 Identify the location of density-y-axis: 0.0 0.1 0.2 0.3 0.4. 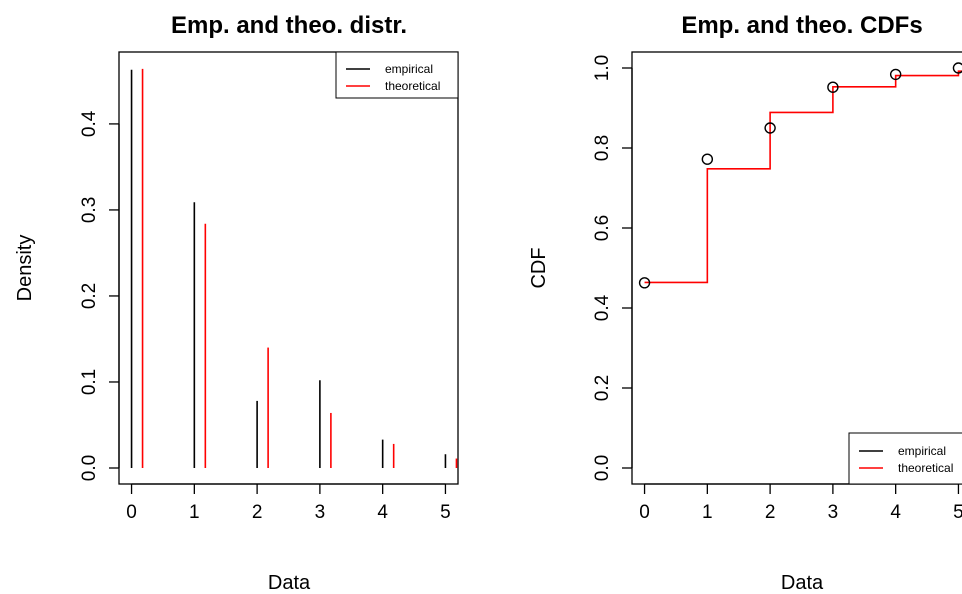
(99, 295).